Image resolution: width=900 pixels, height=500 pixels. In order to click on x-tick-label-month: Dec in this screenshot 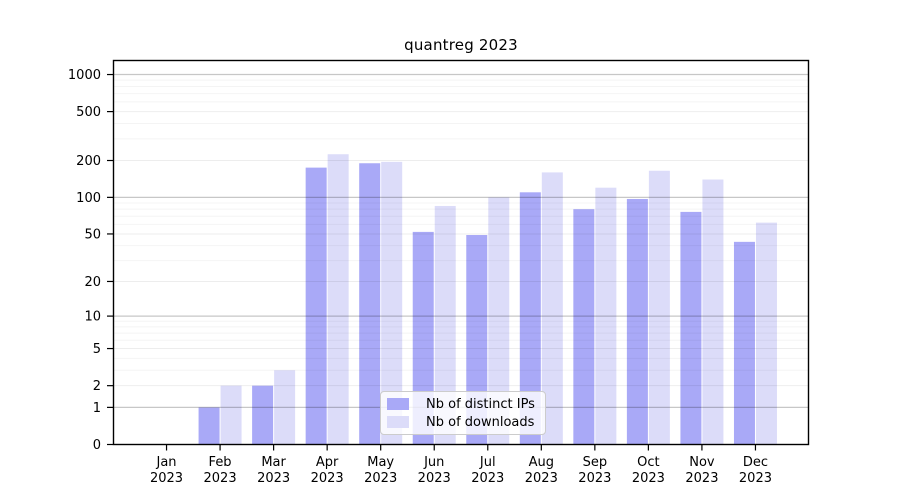, I will do `click(755, 462)`.